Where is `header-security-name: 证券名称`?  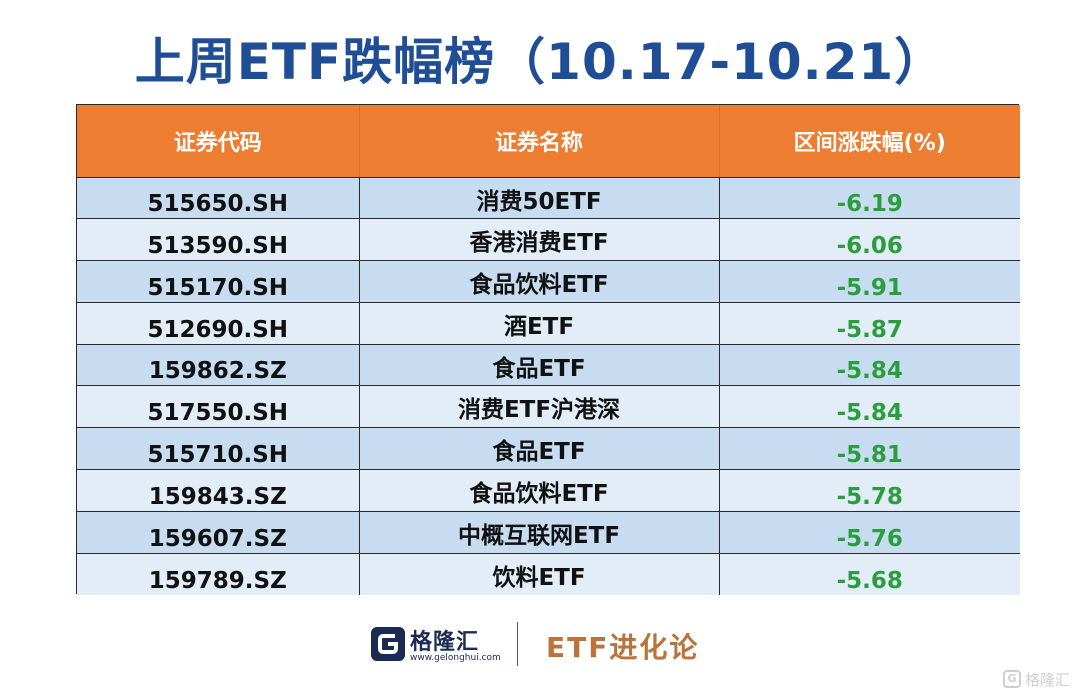
header-security-name: 证券名称 is located at coordinates (539, 141).